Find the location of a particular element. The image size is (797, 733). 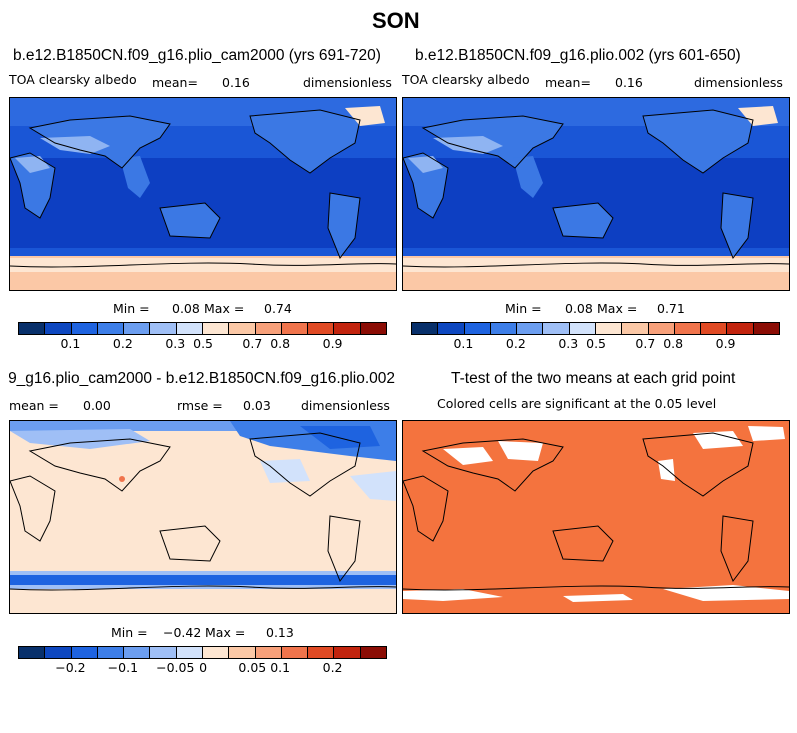

panel1-tick-label: 0.5 is located at coordinates (203, 343).